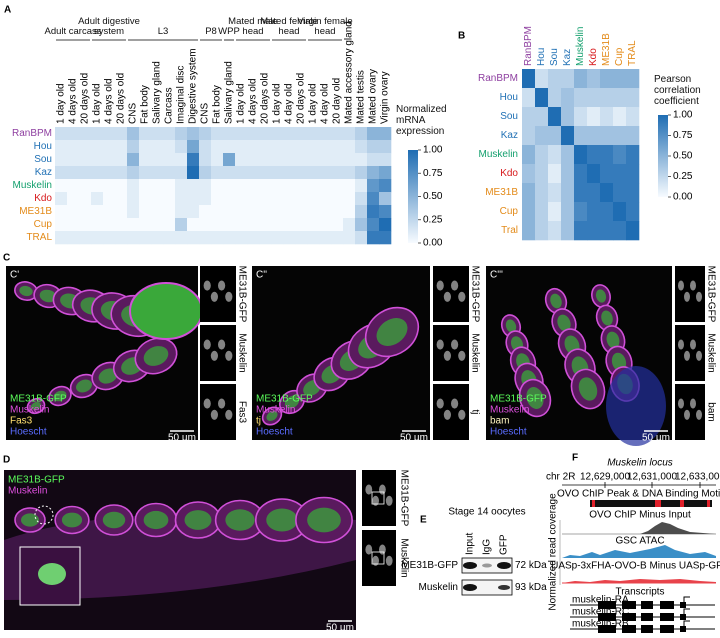 The height and width of the screenshot is (638, 720). What do you see at coordinates (253, 26) in the screenshot?
I see `group-label: Mated male head` at bounding box center [253, 26].